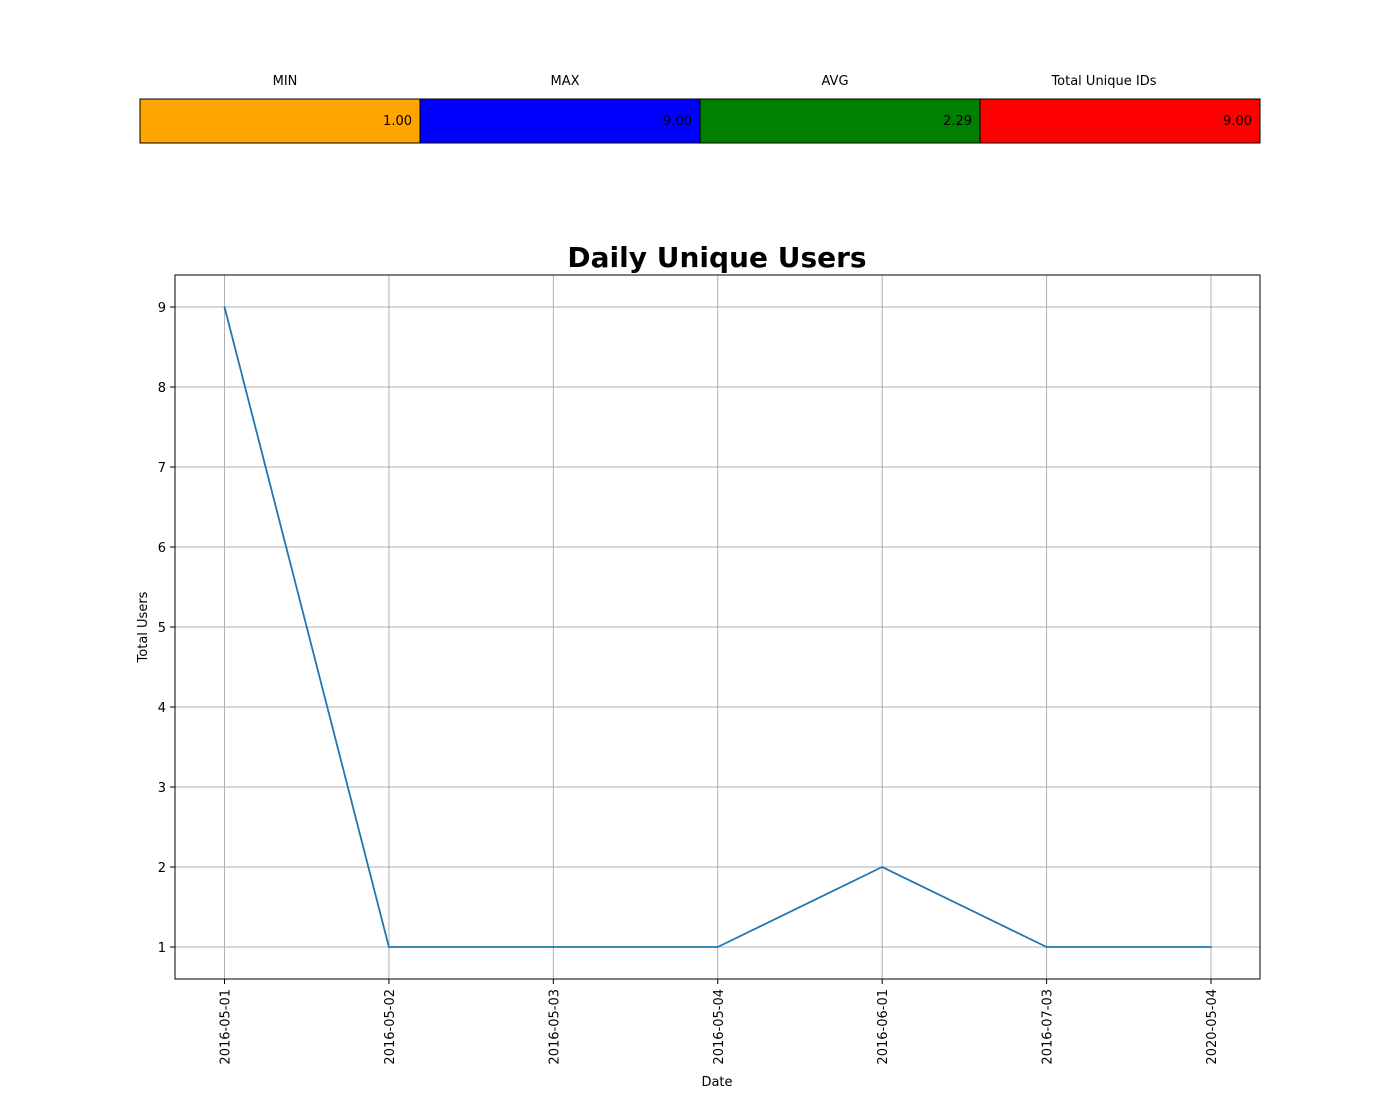  I want to click on x-tick-label: 2016-05-03, so click(554, 1027).